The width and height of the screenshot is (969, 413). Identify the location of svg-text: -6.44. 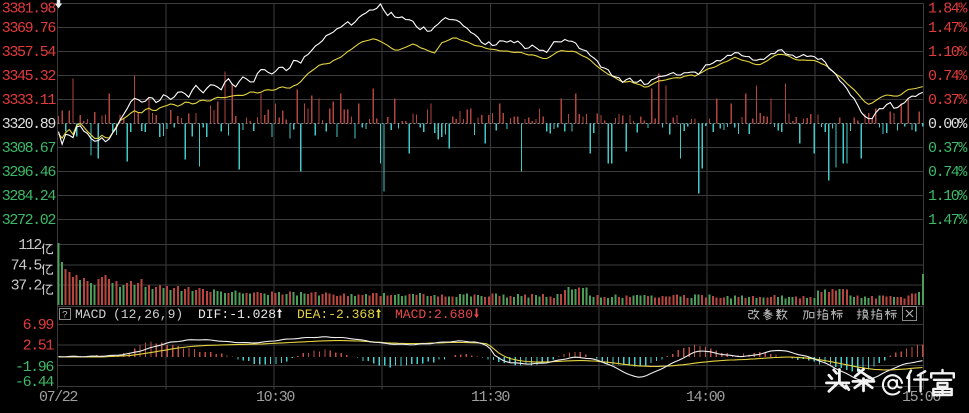
(34, 382).